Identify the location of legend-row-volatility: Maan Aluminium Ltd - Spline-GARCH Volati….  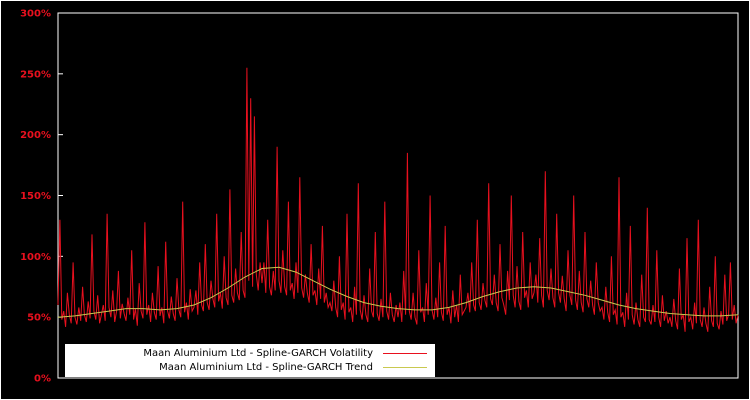
(250, 354).